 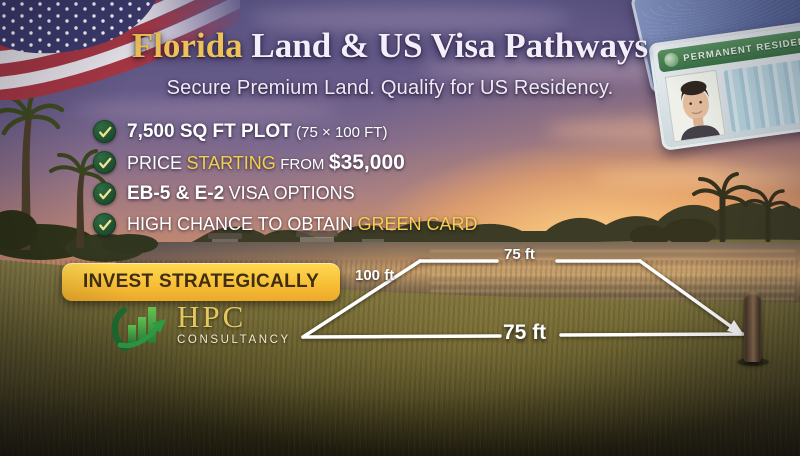 I want to click on arrow-icon, so click(x=735, y=327).